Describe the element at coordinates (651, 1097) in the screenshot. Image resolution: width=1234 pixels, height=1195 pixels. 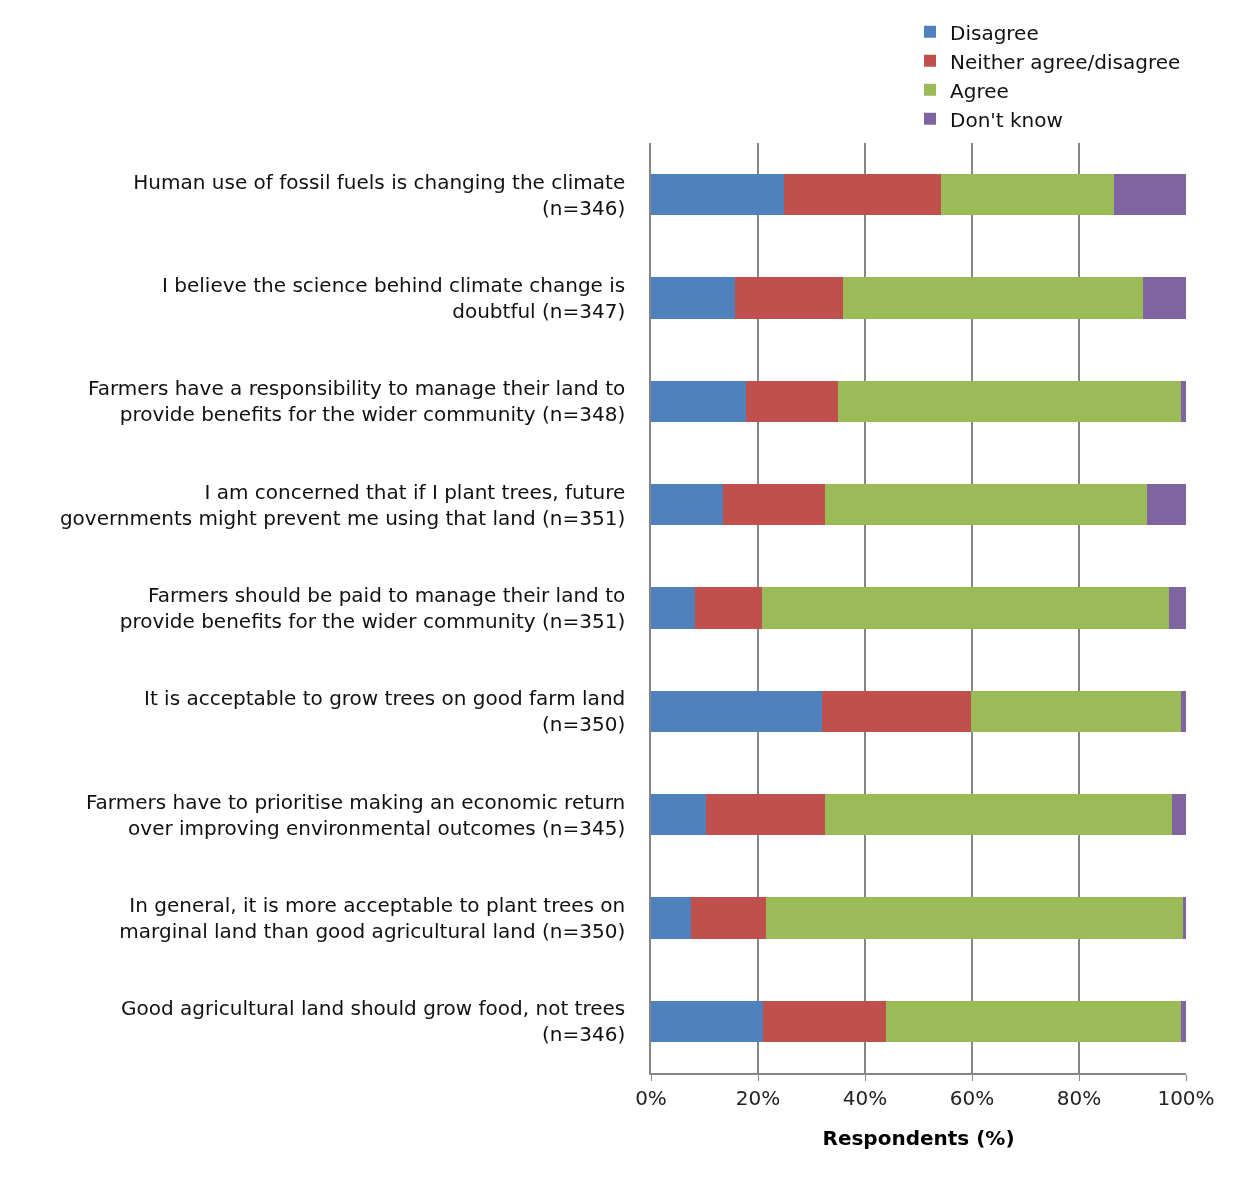
I see `x-tick-label: 0%` at that location.